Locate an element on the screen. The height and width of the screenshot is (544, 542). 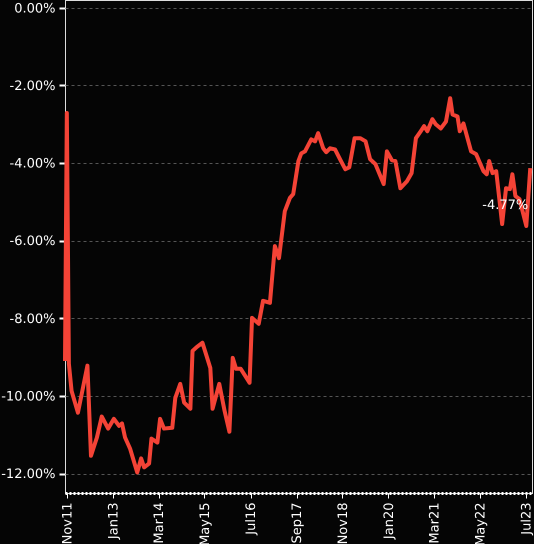
x-tick-label: Nov11 is located at coordinates (68, 523).